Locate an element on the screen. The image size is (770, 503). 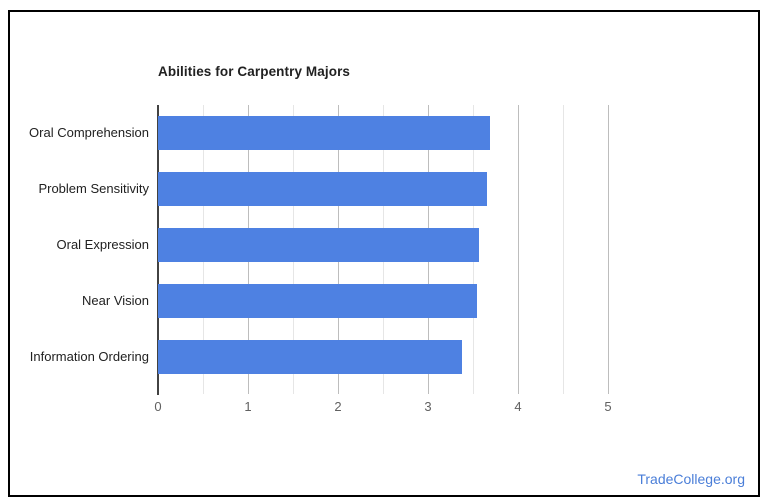
gridline-4.5 is located at coordinates (563, 245).